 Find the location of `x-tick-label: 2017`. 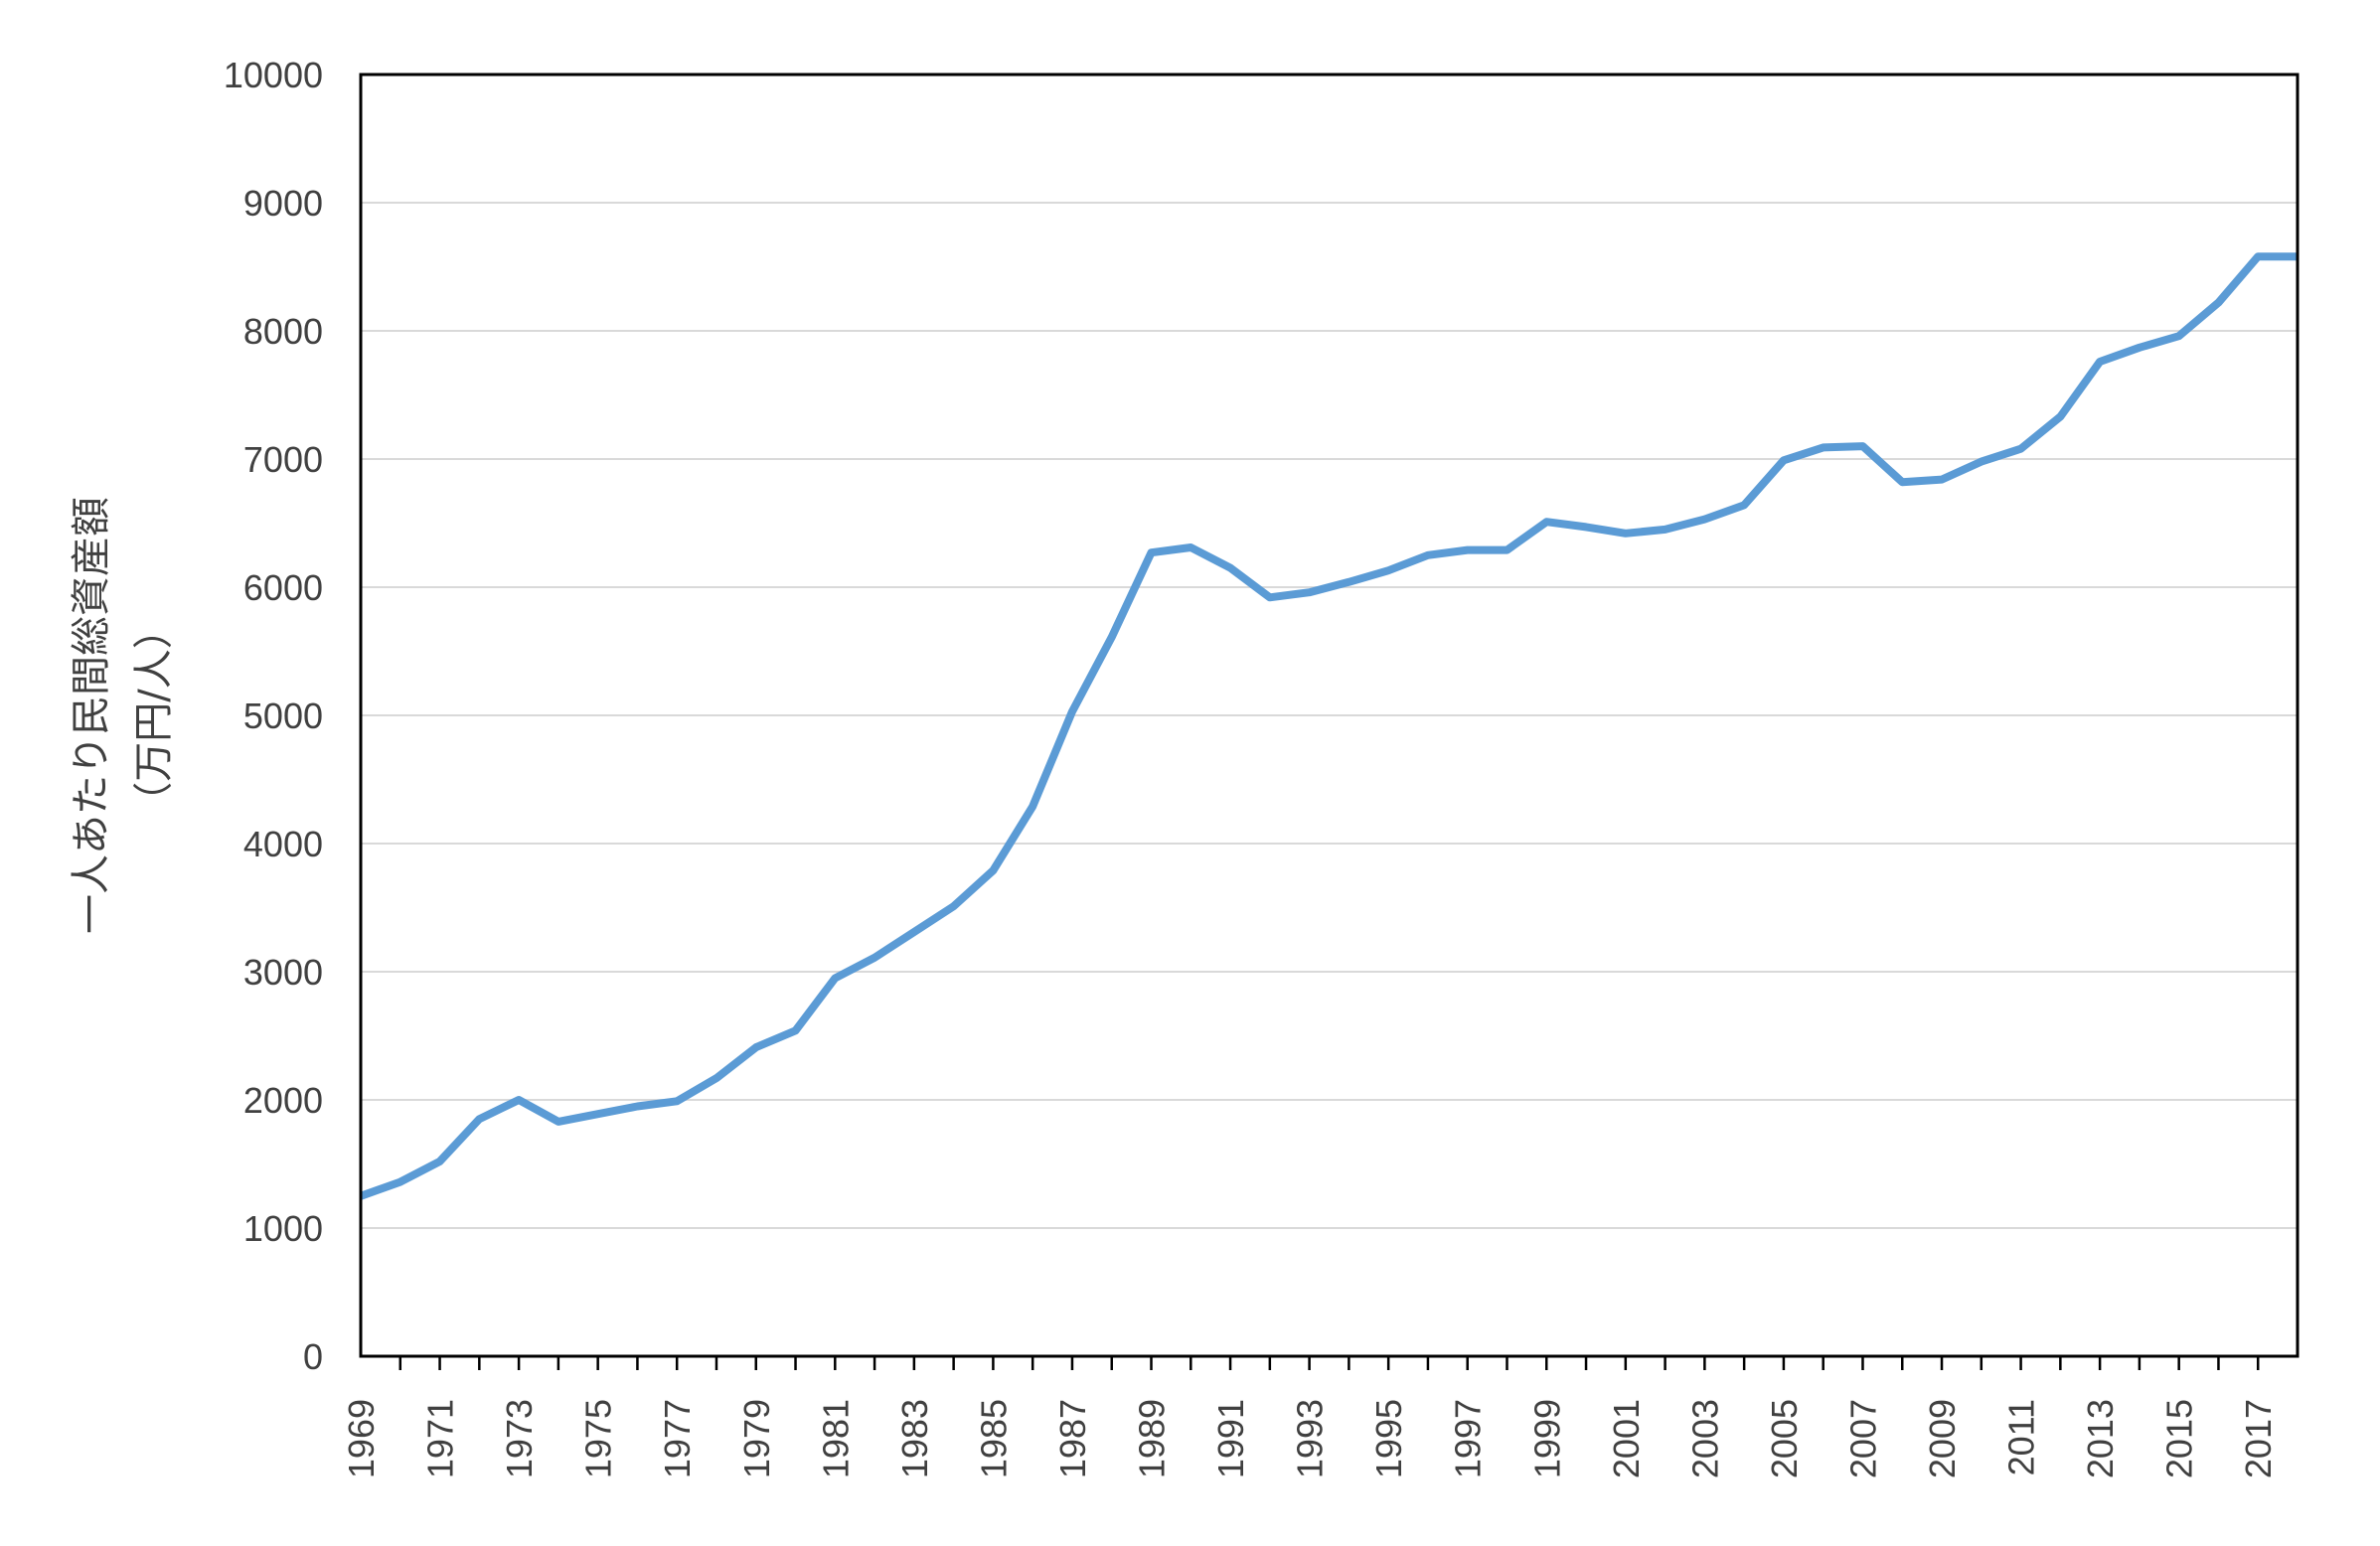

x-tick-label: 2017 is located at coordinates (2258, 1439).